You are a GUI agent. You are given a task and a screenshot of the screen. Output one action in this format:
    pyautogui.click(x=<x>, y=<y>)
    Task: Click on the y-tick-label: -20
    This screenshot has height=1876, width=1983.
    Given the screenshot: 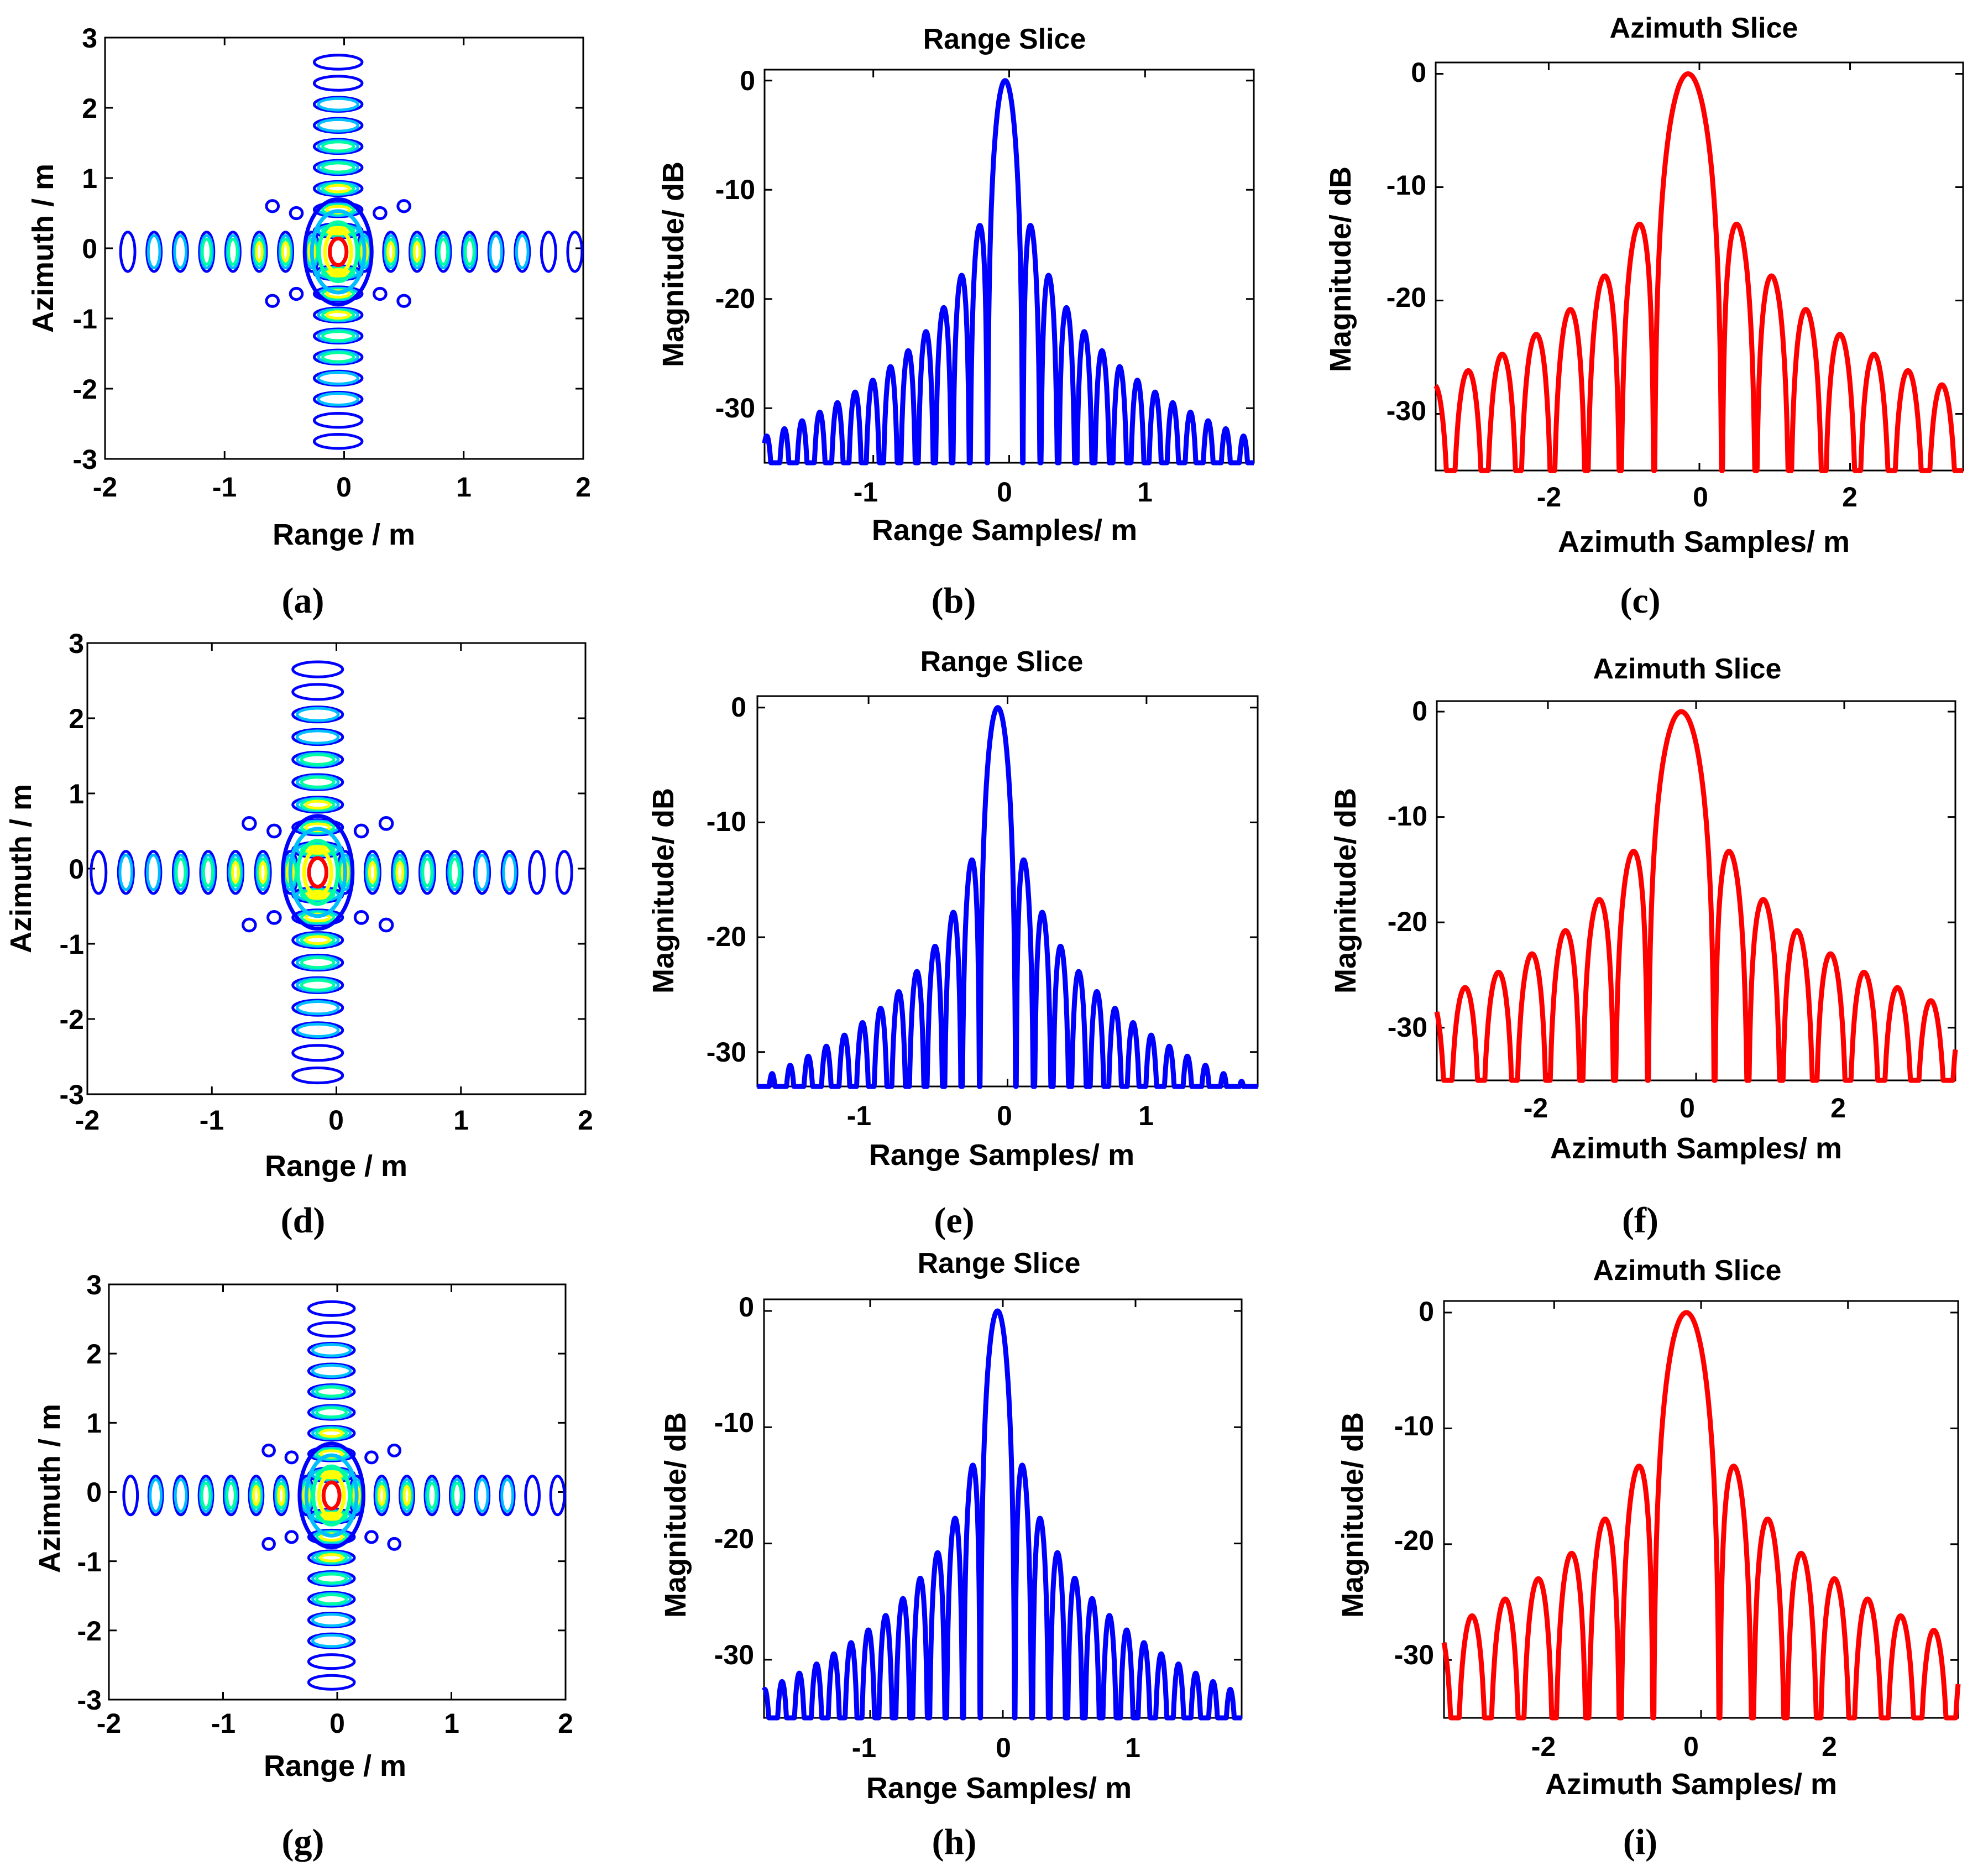 What is the action you would take?
    pyautogui.click(x=734, y=1538)
    